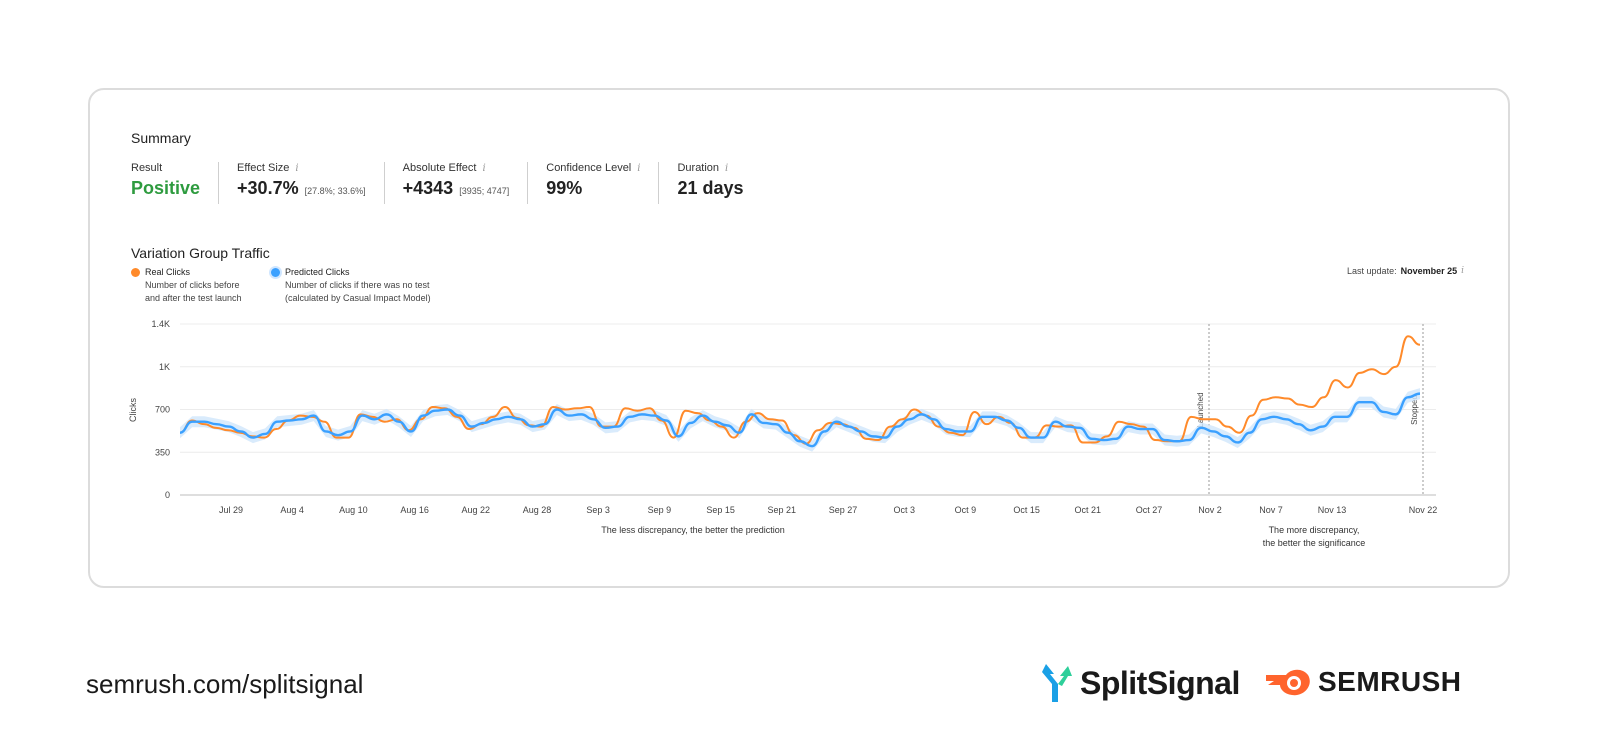 This screenshot has height=743, width=1600. Describe the element at coordinates (147, 168) in the screenshot. I see `metric-label-text: Result` at that location.